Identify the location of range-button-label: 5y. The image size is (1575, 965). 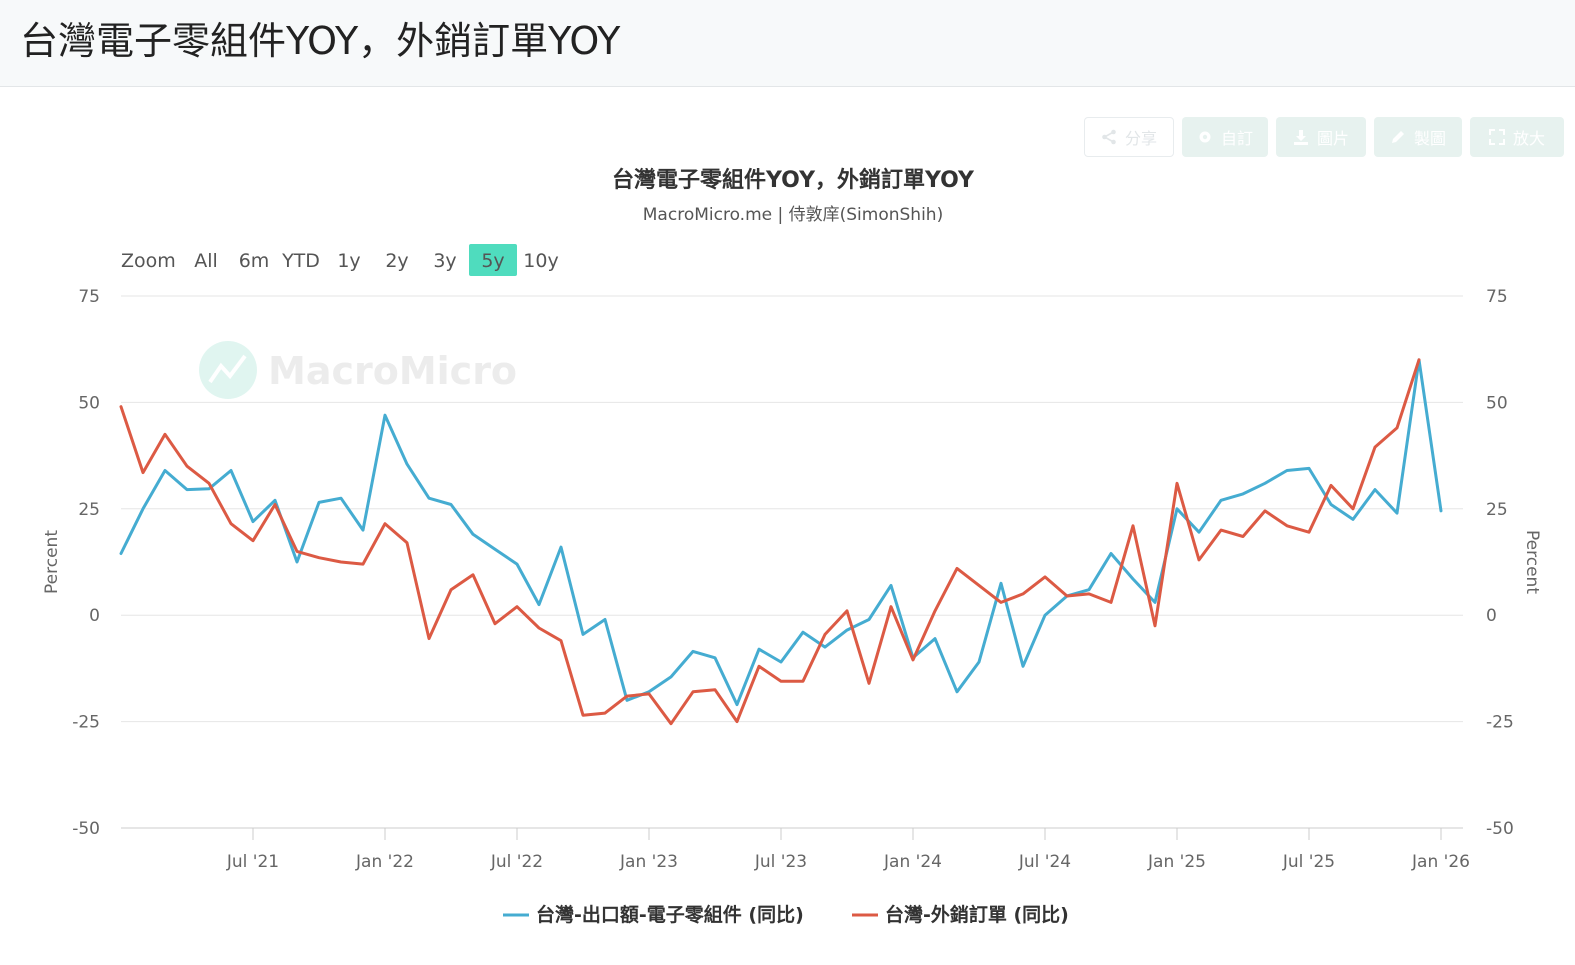
(492, 261).